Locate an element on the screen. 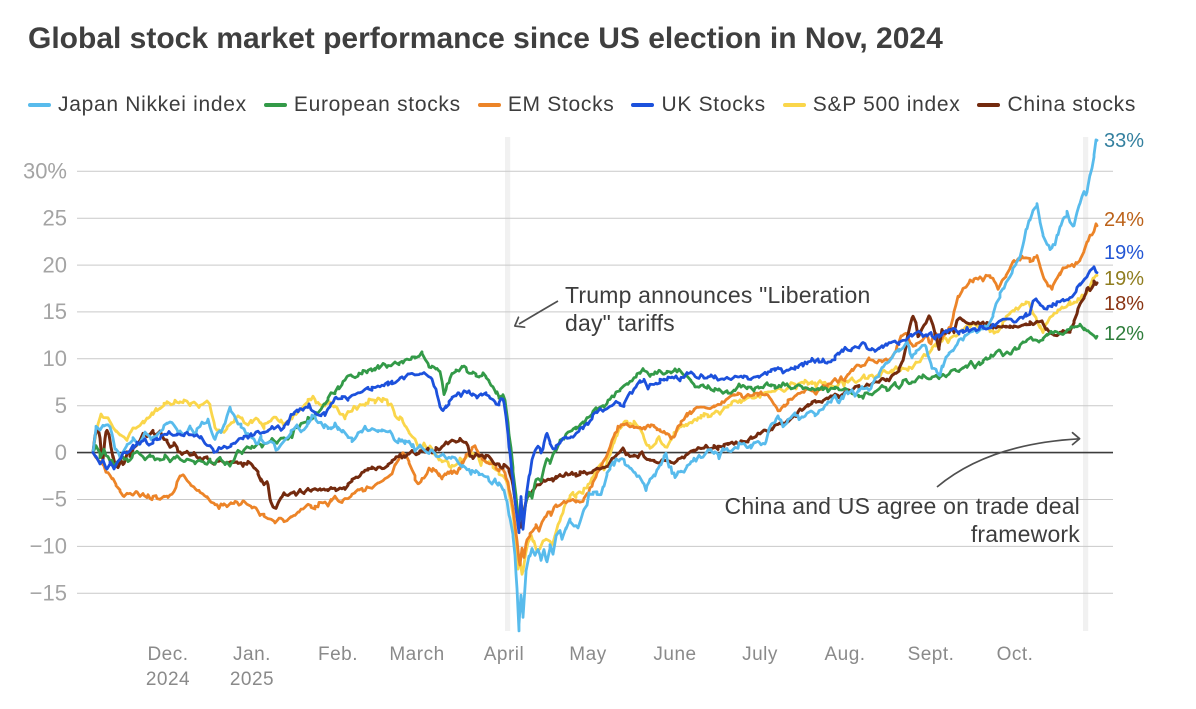  svg-text: 24% is located at coordinates (1124, 220).